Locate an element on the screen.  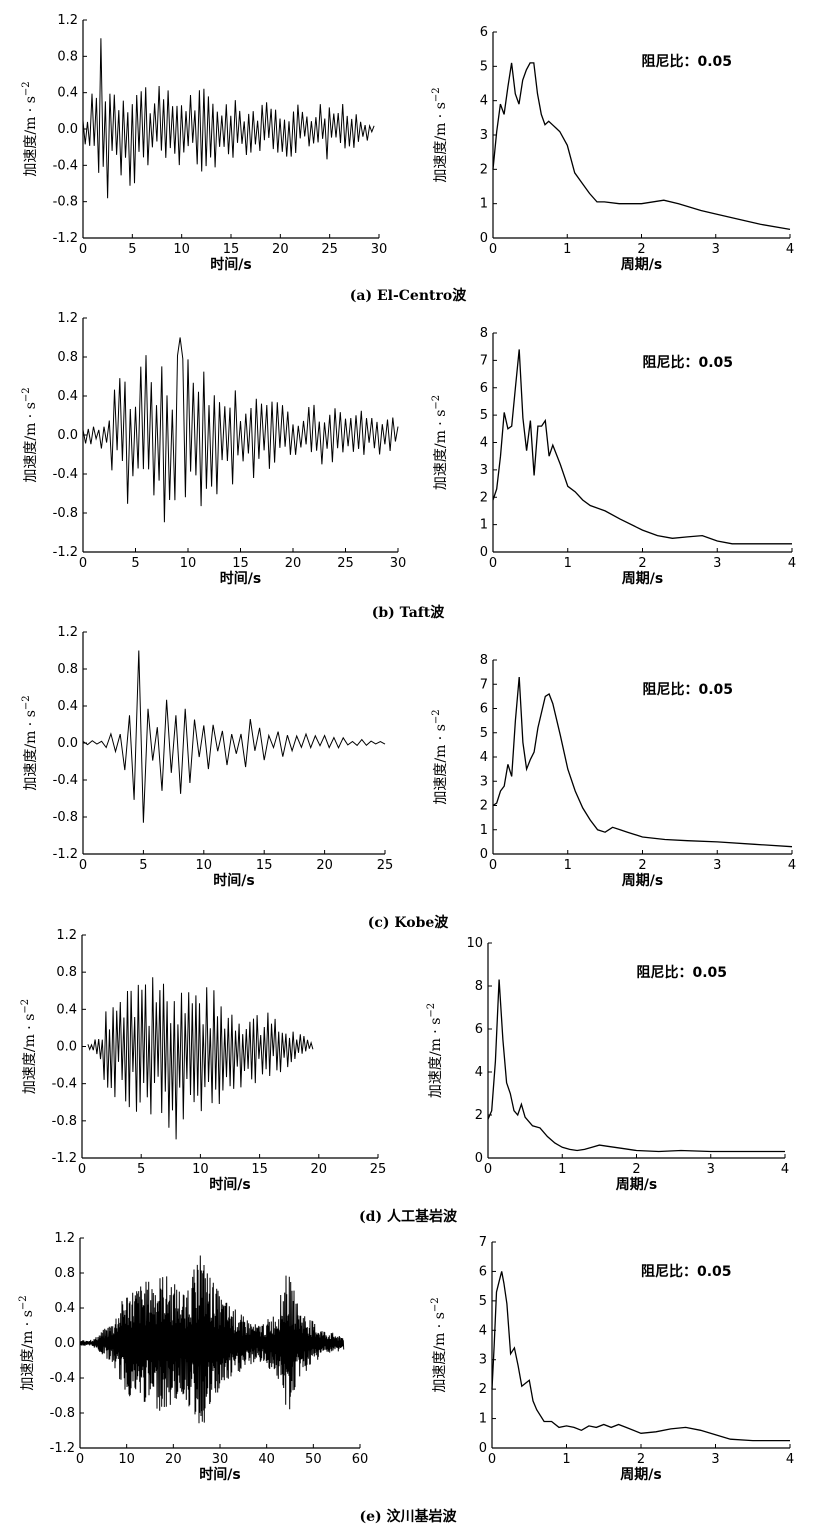
x-tick-label: 50 is located at coordinates (313, 1459).